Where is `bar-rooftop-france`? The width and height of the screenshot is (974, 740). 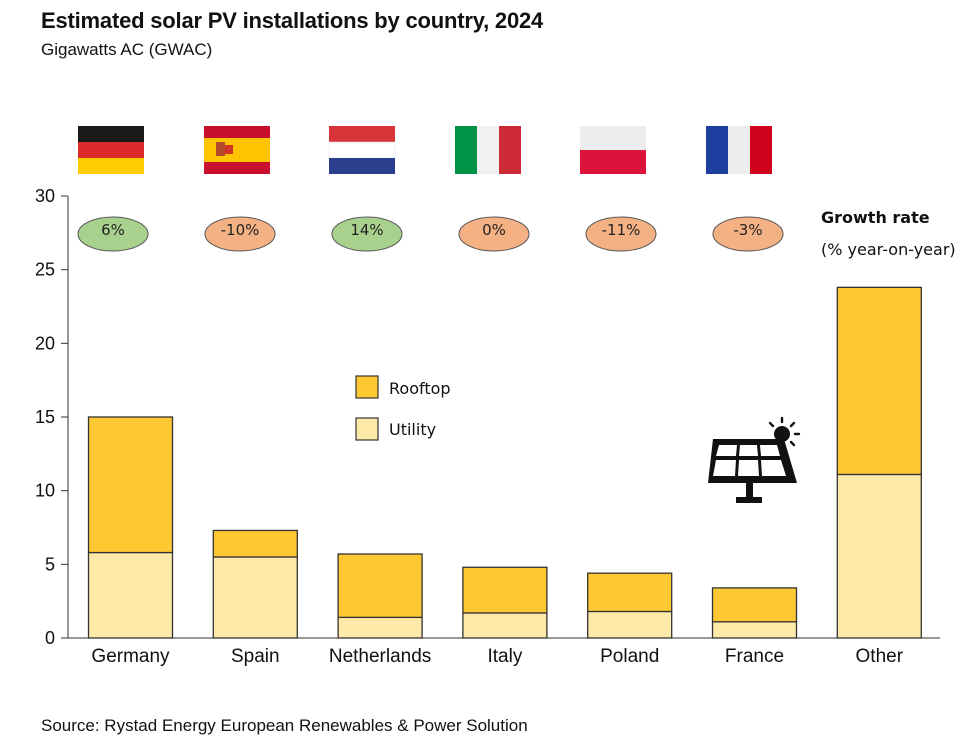
bar-rooftop-france is located at coordinates (754, 605).